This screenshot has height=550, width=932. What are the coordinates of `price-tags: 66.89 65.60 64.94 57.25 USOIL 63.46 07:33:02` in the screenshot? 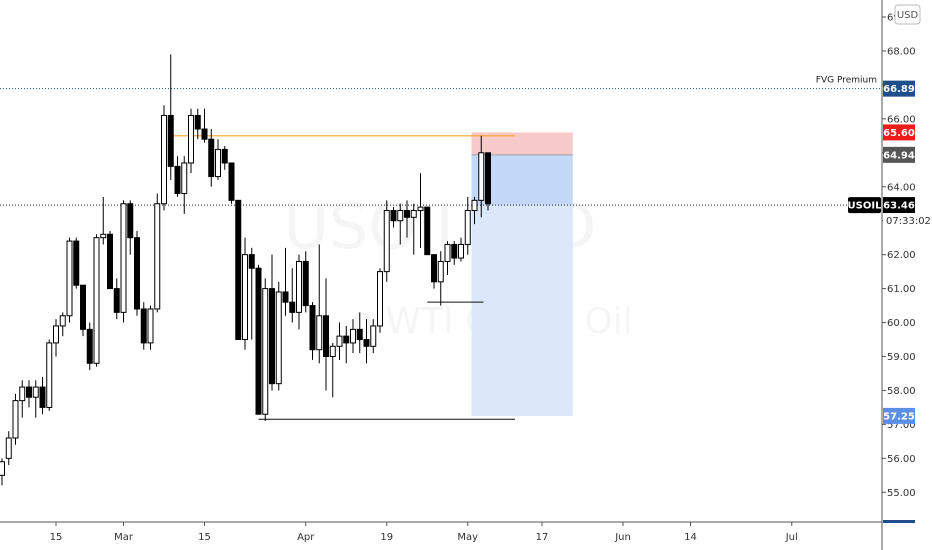 It's located at (889, 252).